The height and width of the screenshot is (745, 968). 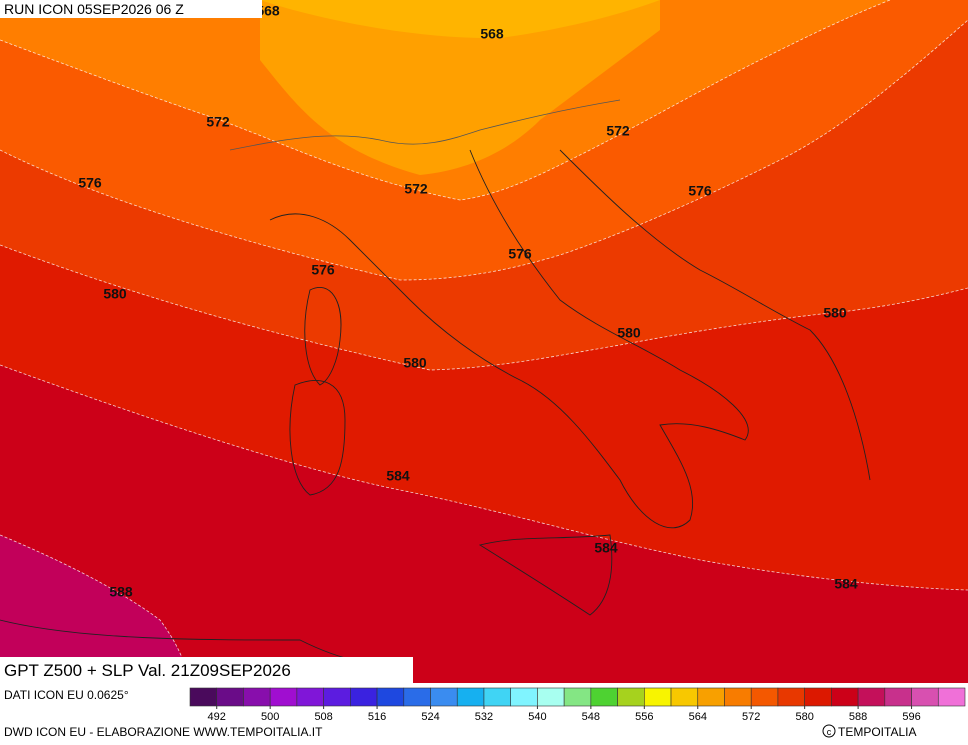 I want to click on colorbar-tick-label: 548, so click(x=591, y=717).